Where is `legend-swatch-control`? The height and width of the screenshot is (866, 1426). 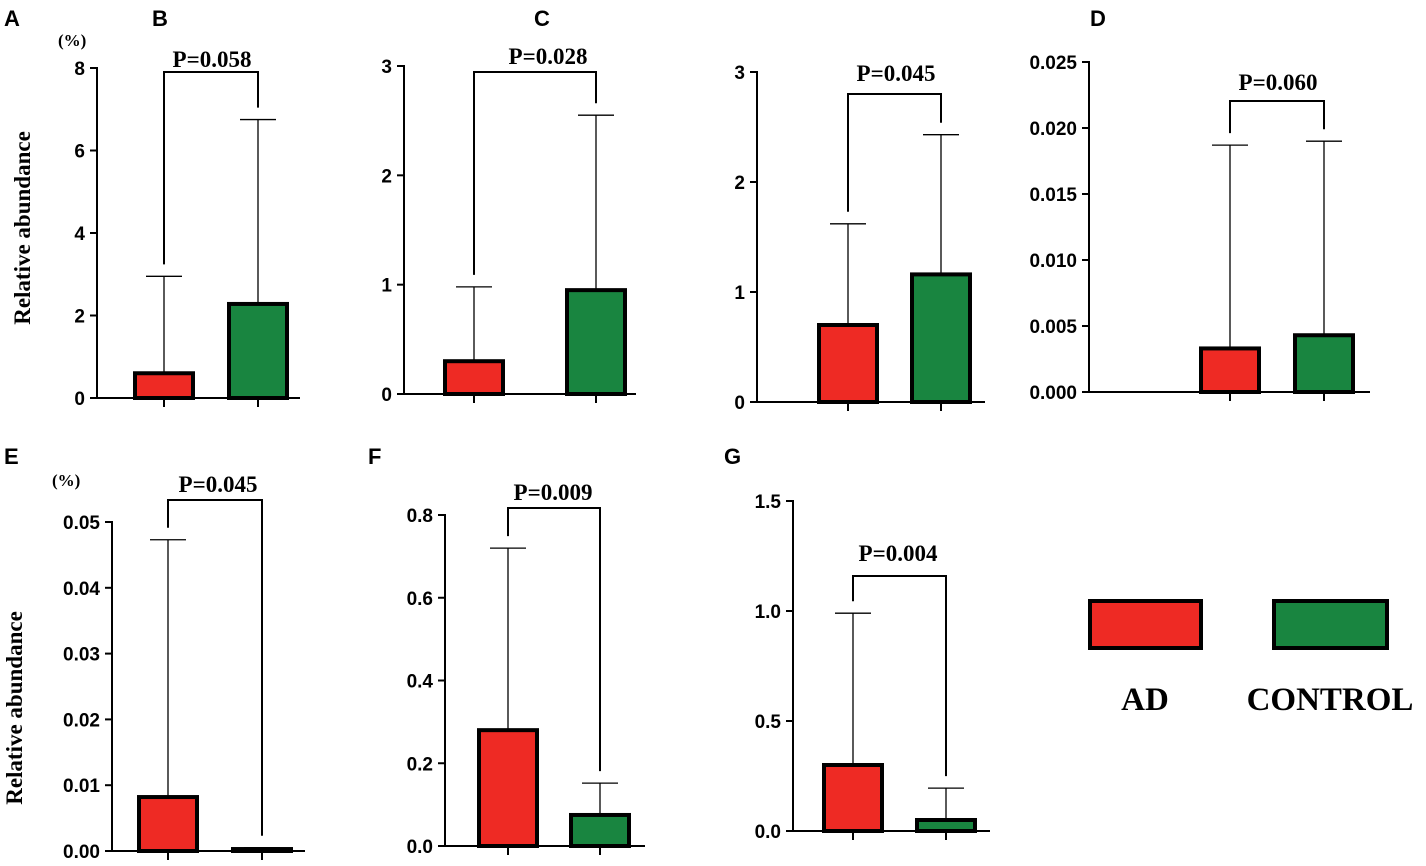
legend-swatch-control is located at coordinates (1330, 624).